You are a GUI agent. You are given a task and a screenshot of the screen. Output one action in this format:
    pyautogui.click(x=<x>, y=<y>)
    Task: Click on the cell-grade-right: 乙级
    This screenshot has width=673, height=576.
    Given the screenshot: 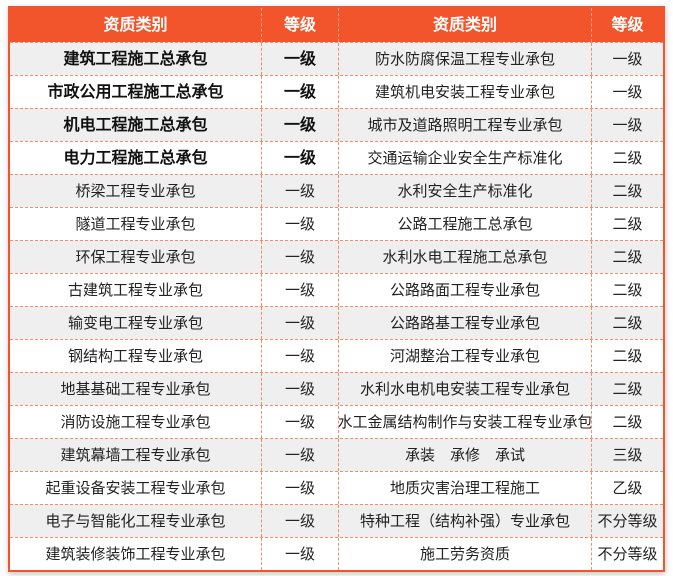 What is the action you would take?
    pyautogui.click(x=627, y=487)
    